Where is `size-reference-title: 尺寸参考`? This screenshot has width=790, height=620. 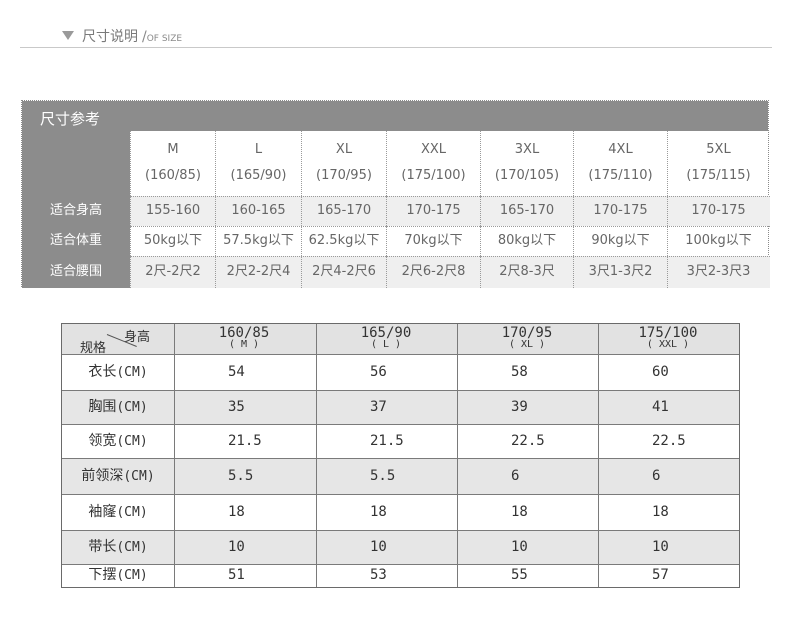
size-reference-title: 尺寸参考 is located at coordinates (70, 119).